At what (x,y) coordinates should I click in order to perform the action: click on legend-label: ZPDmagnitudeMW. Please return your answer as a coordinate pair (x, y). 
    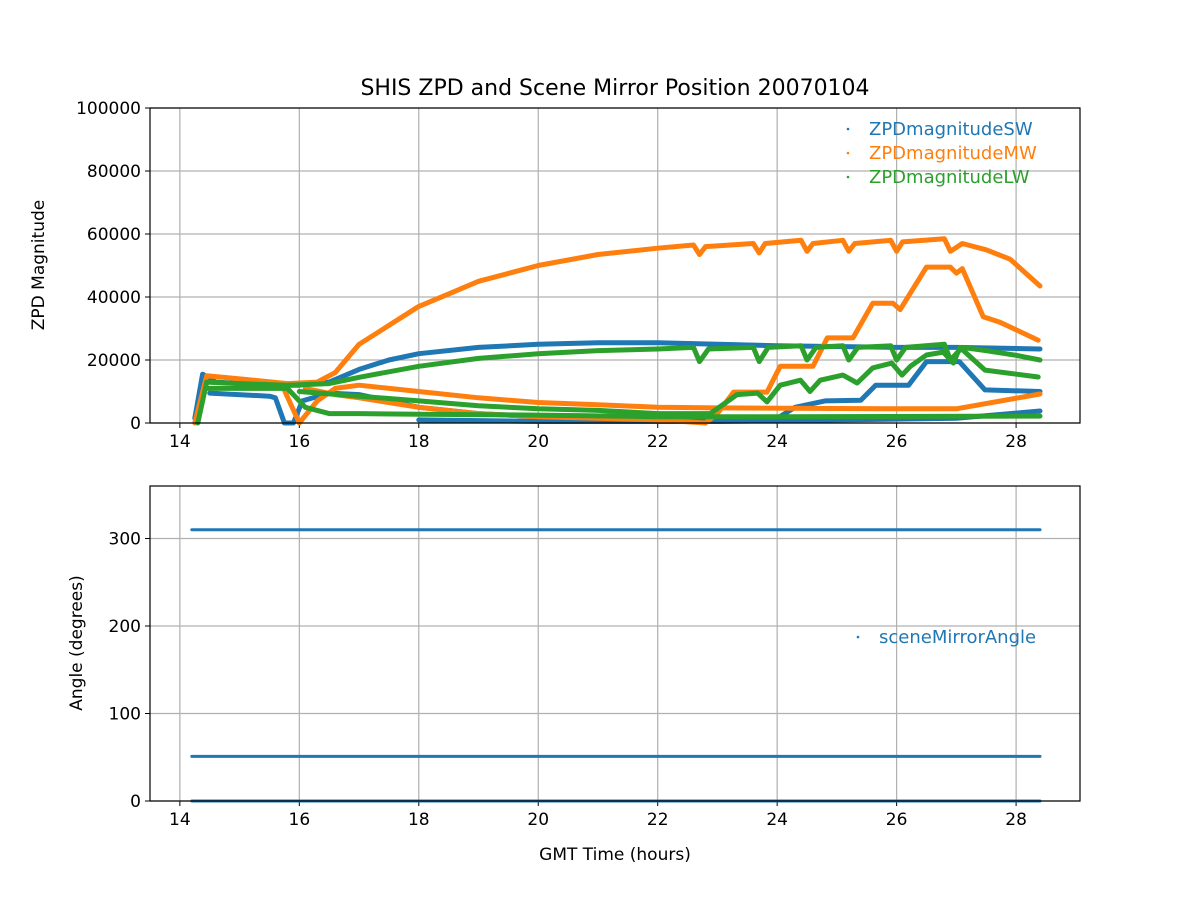
    Looking at the image, I should click on (953, 153).